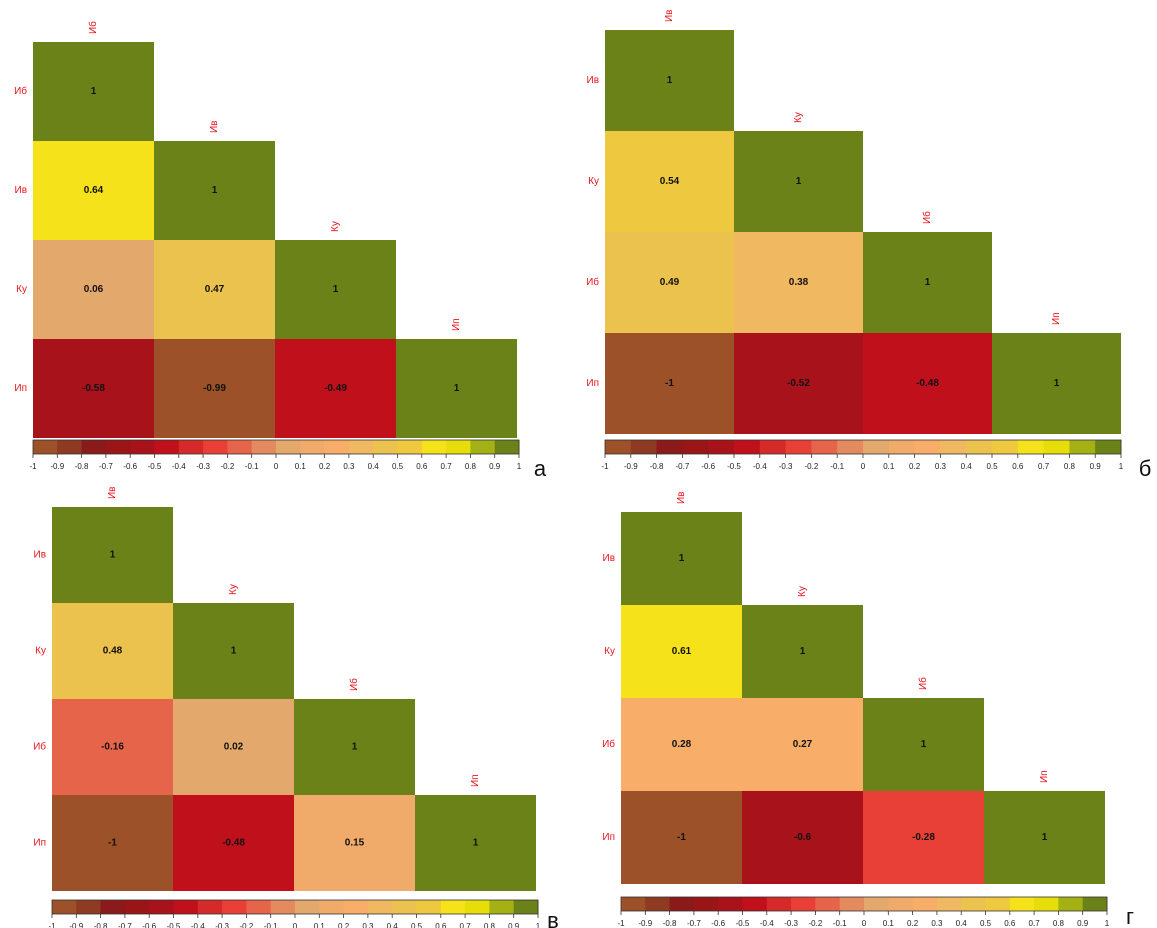  What do you see at coordinates (471, 466) in the screenshot?
I see `colorbar-tick-label: 0.8` at bounding box center [471, 466].